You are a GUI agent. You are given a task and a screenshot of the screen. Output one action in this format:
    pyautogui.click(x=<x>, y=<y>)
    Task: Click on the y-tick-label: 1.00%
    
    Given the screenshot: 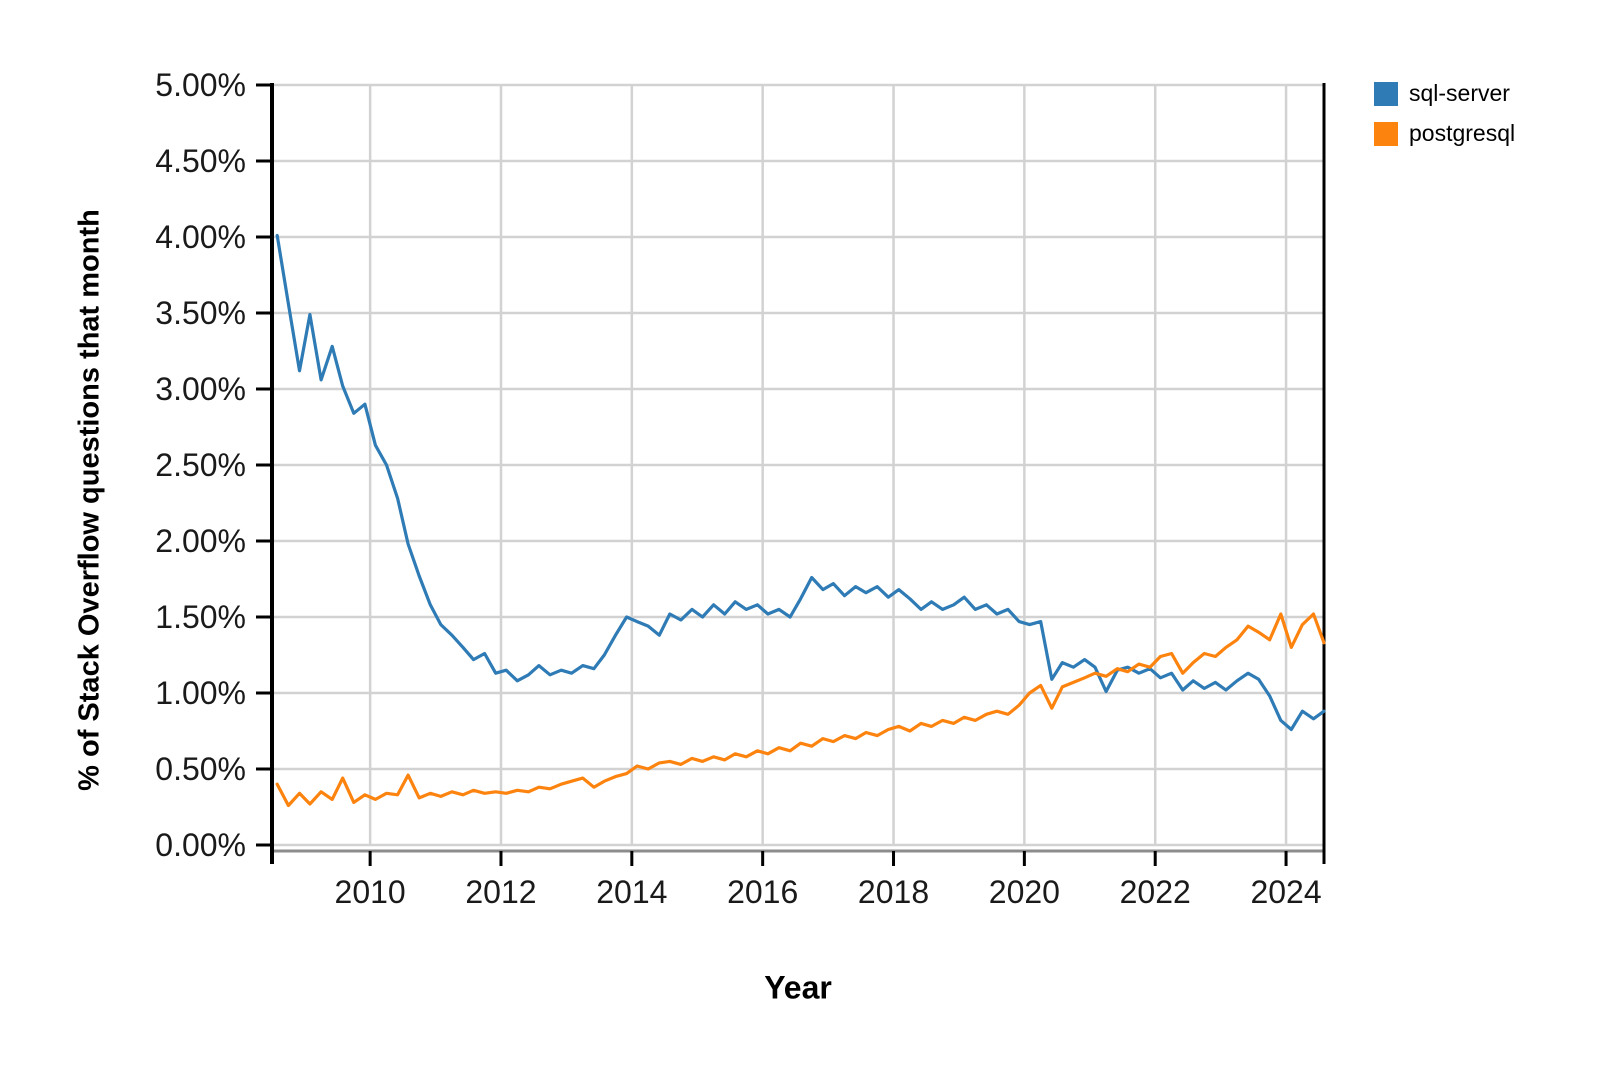 What is the action you would take?
    pyautogui.click(x=200, y=693)
    